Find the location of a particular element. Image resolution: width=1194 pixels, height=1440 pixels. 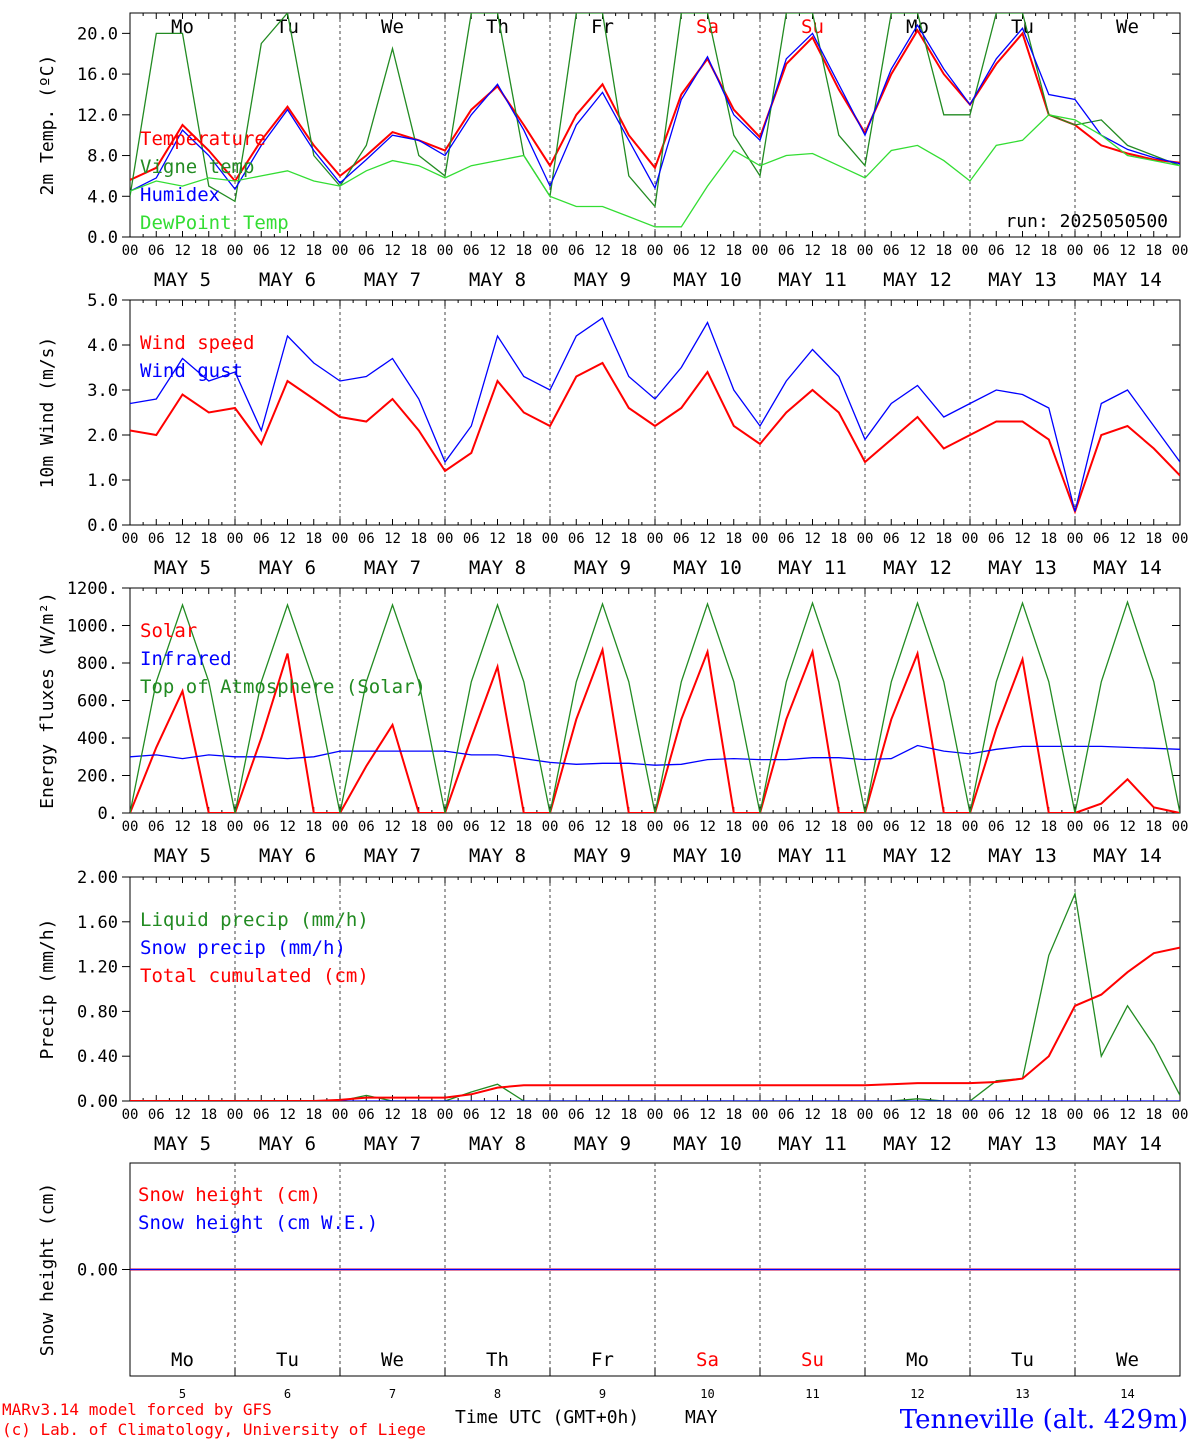

date-label: MAY 7 is located at coordinates (392, 280).